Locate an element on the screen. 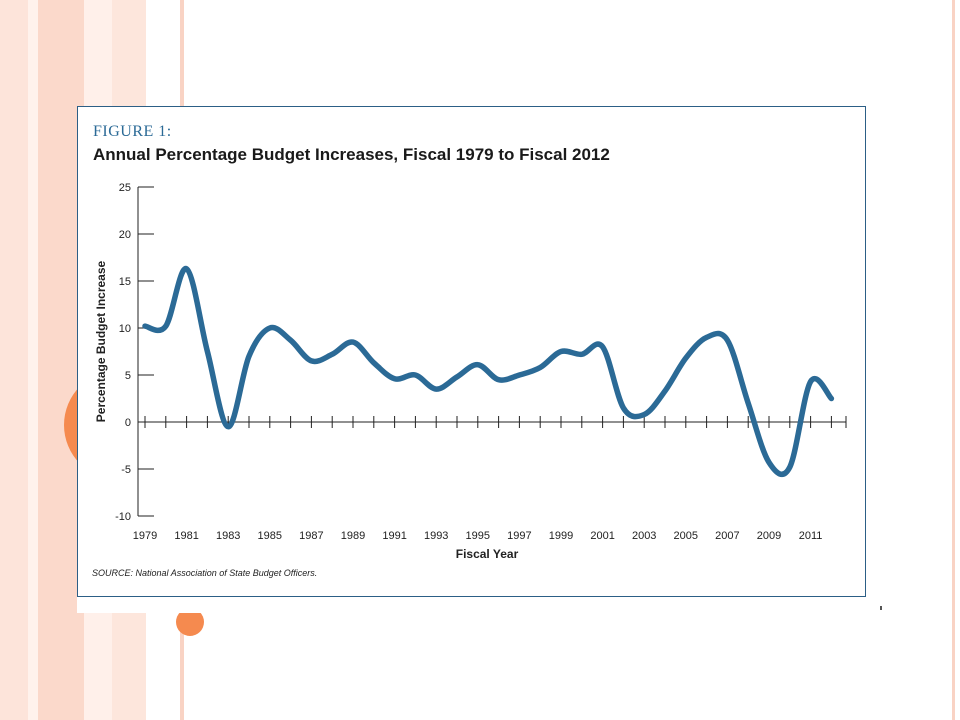 The image size is (960, 720). y-tick-label: 5 is located at coordinates (128, 376).